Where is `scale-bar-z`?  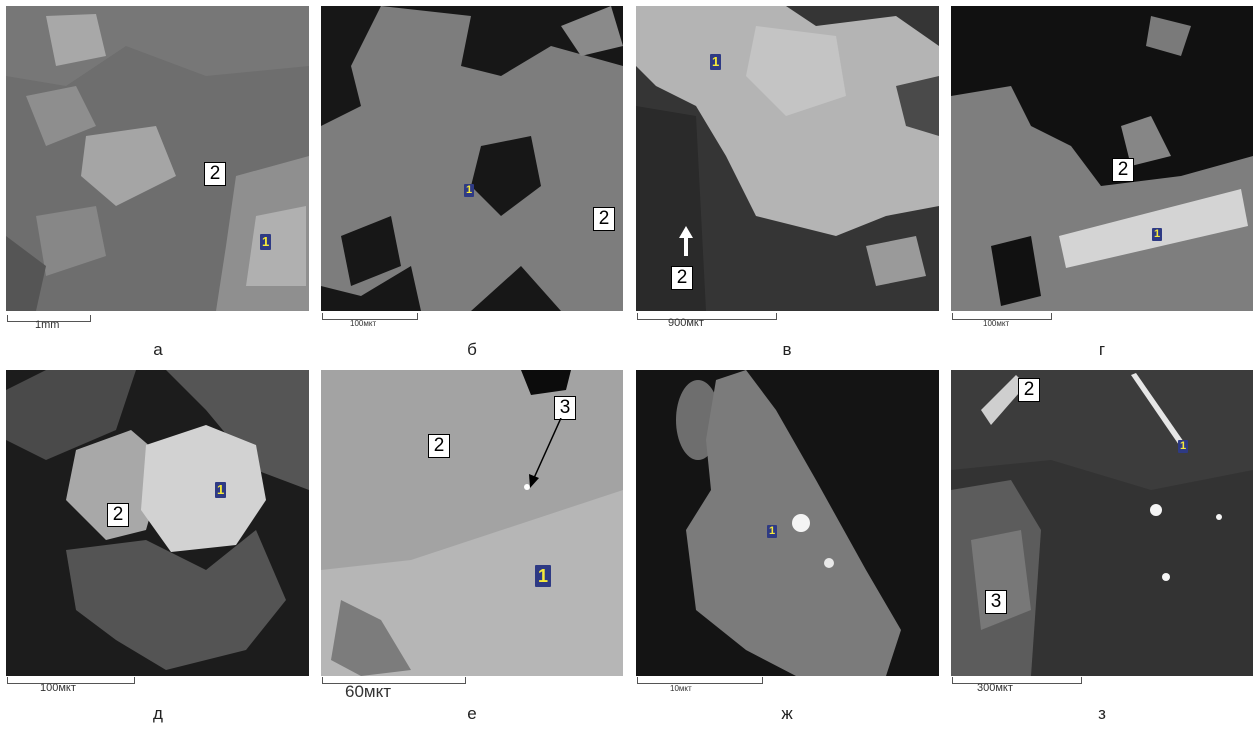 scale-bar-z is located at coordinates (1017, 680).